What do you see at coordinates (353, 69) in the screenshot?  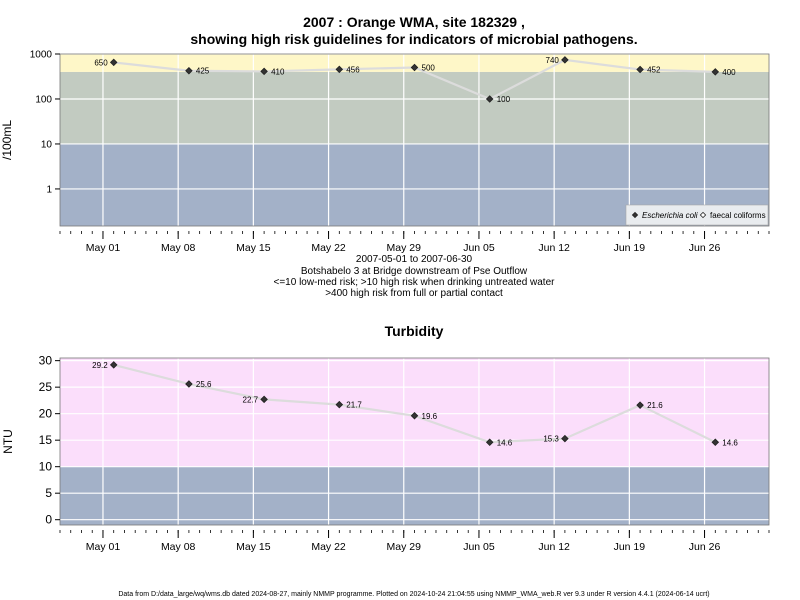 I see `data-label: 456` at bounding box center [353, 69].